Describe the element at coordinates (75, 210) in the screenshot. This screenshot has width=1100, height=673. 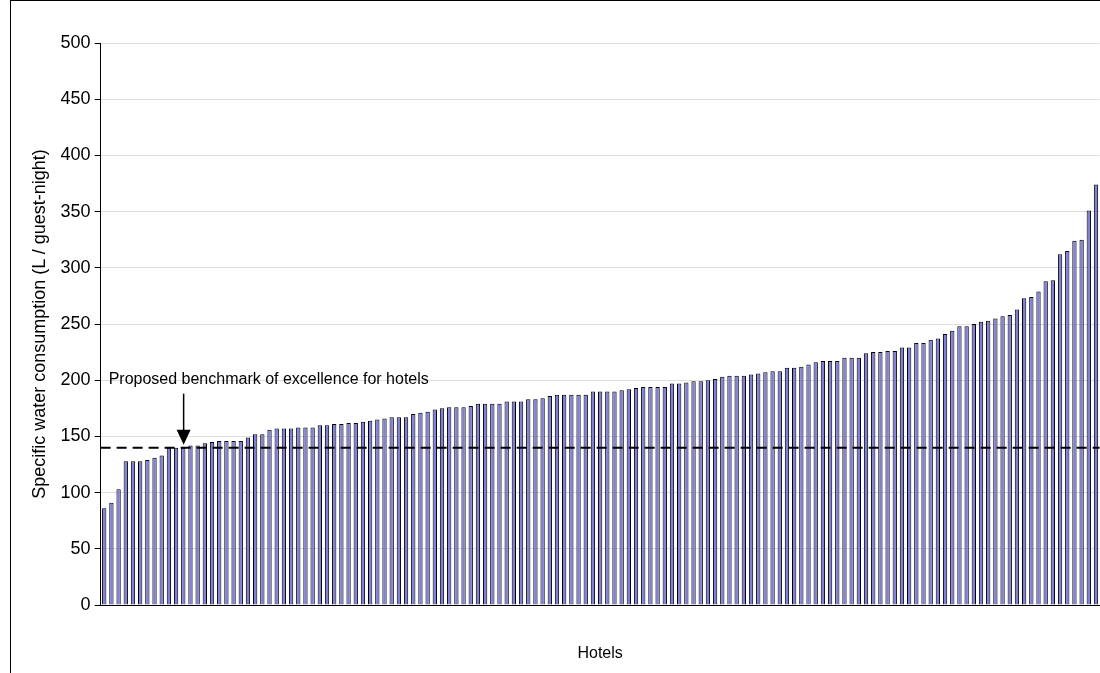
I see `y-tick-label: 350` at that location.